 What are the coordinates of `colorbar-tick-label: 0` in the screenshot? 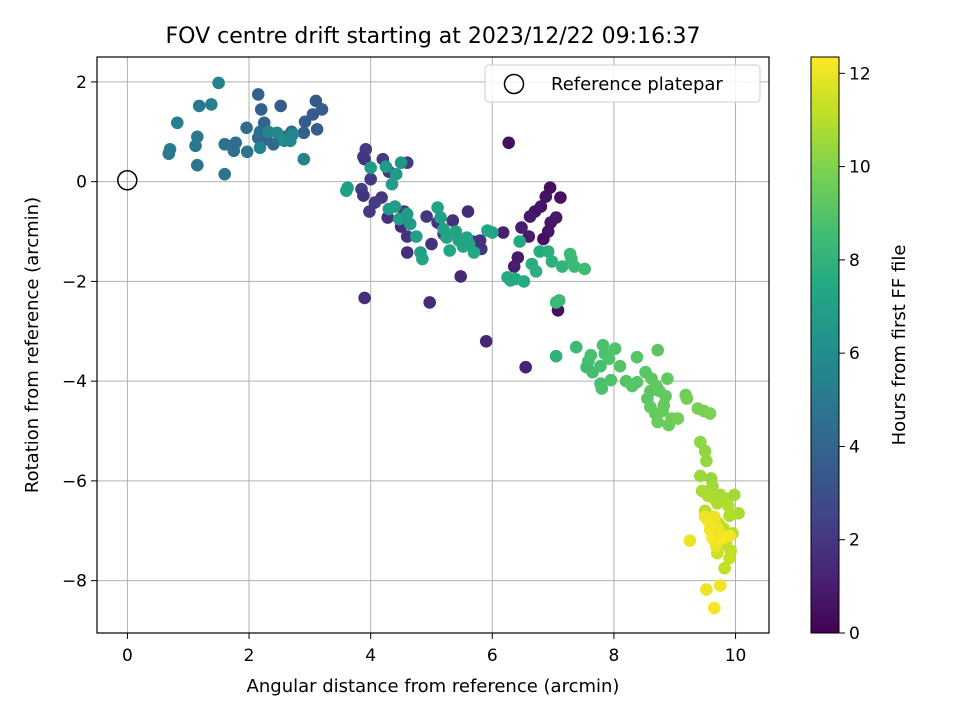 It's located at (854, 634).